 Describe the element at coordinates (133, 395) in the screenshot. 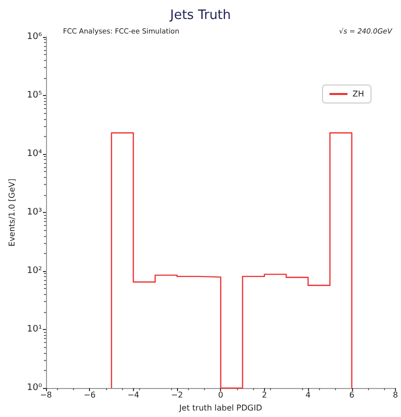

I see `x-tick-label: −4` at that location.